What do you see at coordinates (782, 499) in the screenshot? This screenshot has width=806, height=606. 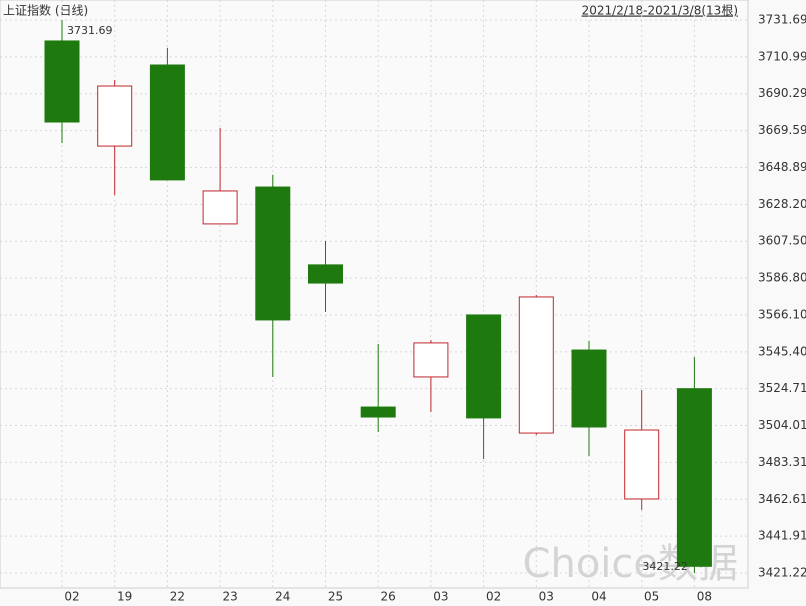 I see `y-tick-label: 3462.61` at bounding box center [782, 499].